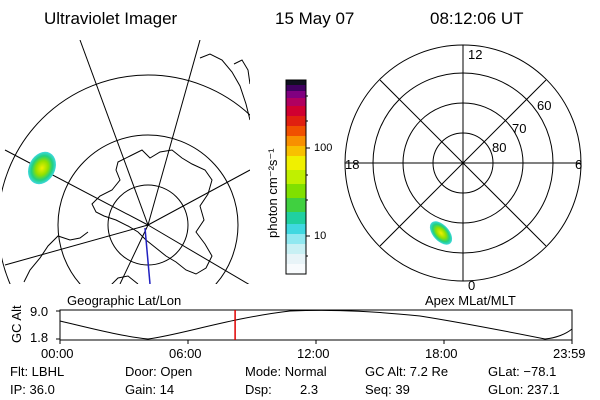 The height and width of the screenshot is (400, 600). Describe the element at coordinates (309, 389) in the screenshot. I see `status-dsp-value: 2.3` at that location.